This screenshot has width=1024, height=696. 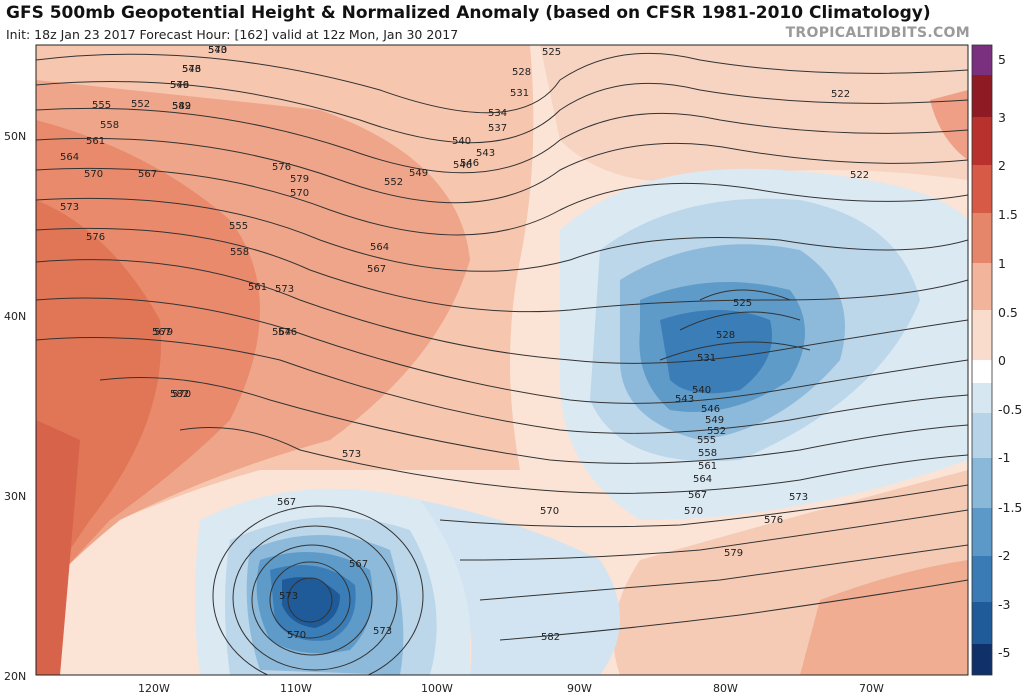 I want to click on cb-label-neg-1: -1, so click(x=1004, y=457).